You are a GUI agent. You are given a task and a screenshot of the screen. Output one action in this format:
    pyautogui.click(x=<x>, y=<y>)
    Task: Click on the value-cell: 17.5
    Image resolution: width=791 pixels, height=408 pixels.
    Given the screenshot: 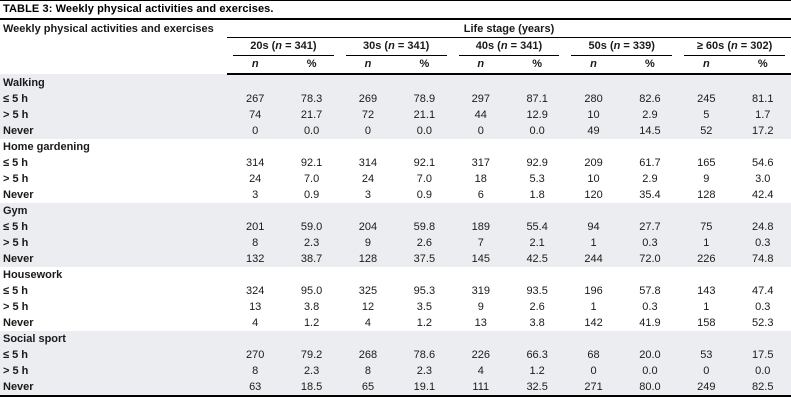 What is the action you would take?
    pyautogui.click(x=763, y=355)
    